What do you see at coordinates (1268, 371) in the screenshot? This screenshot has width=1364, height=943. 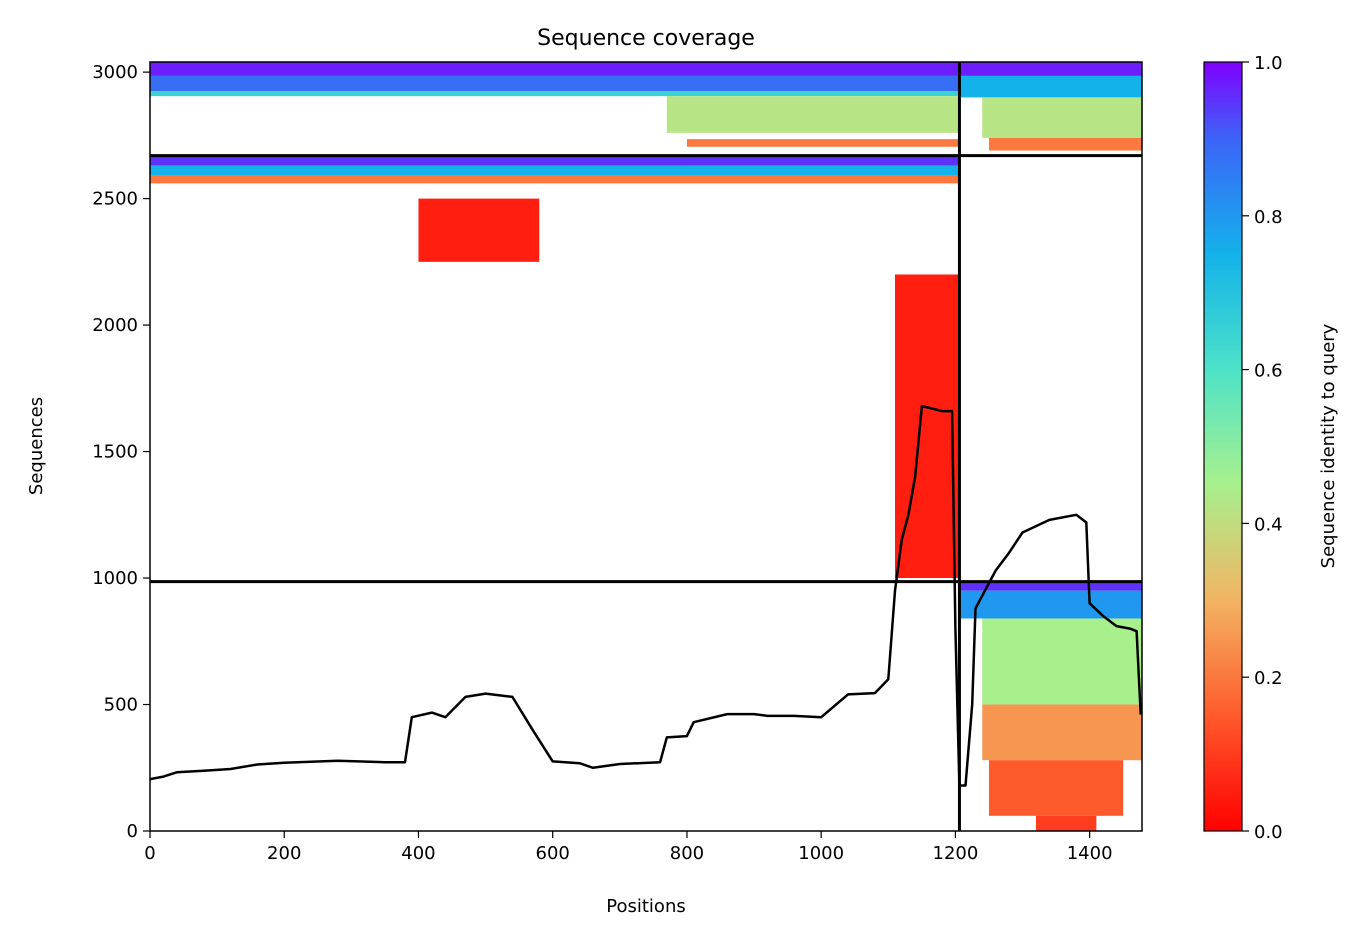 I see `colorbar-tick-label: 0.6` at bounding box center [1268, 371].